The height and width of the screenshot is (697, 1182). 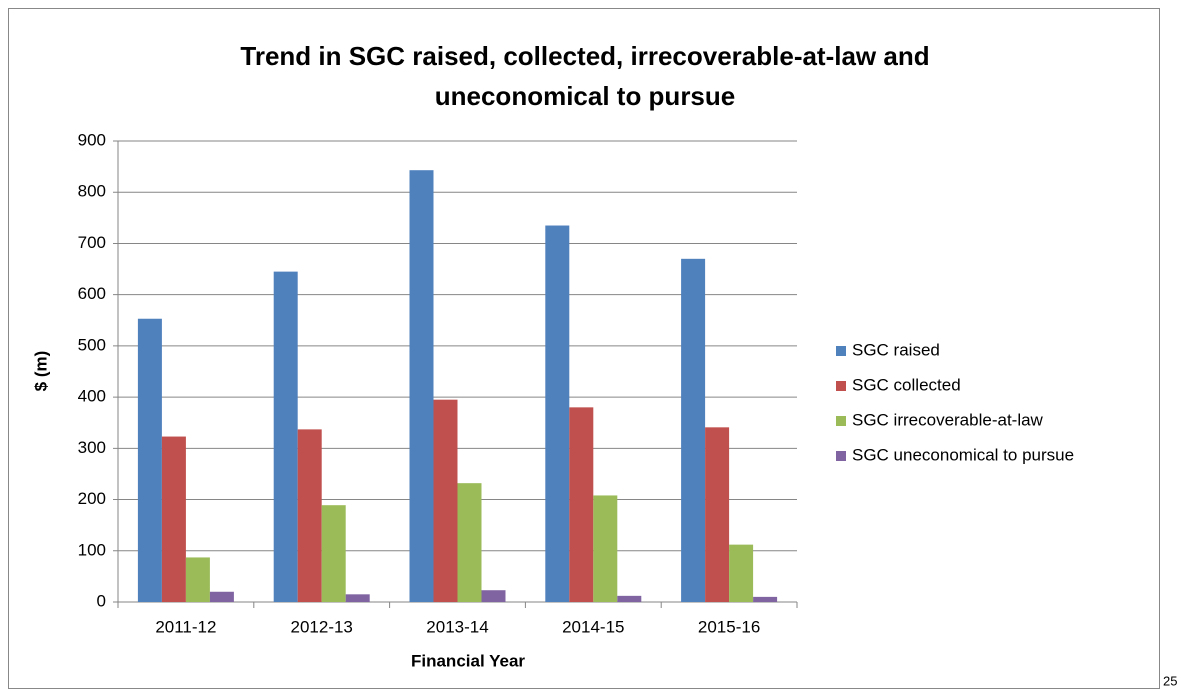 What do you see at coordinates (40, 371) in the screenshot?
I see `y-axis-label: $ (m)` at bounding box center [40, 371].